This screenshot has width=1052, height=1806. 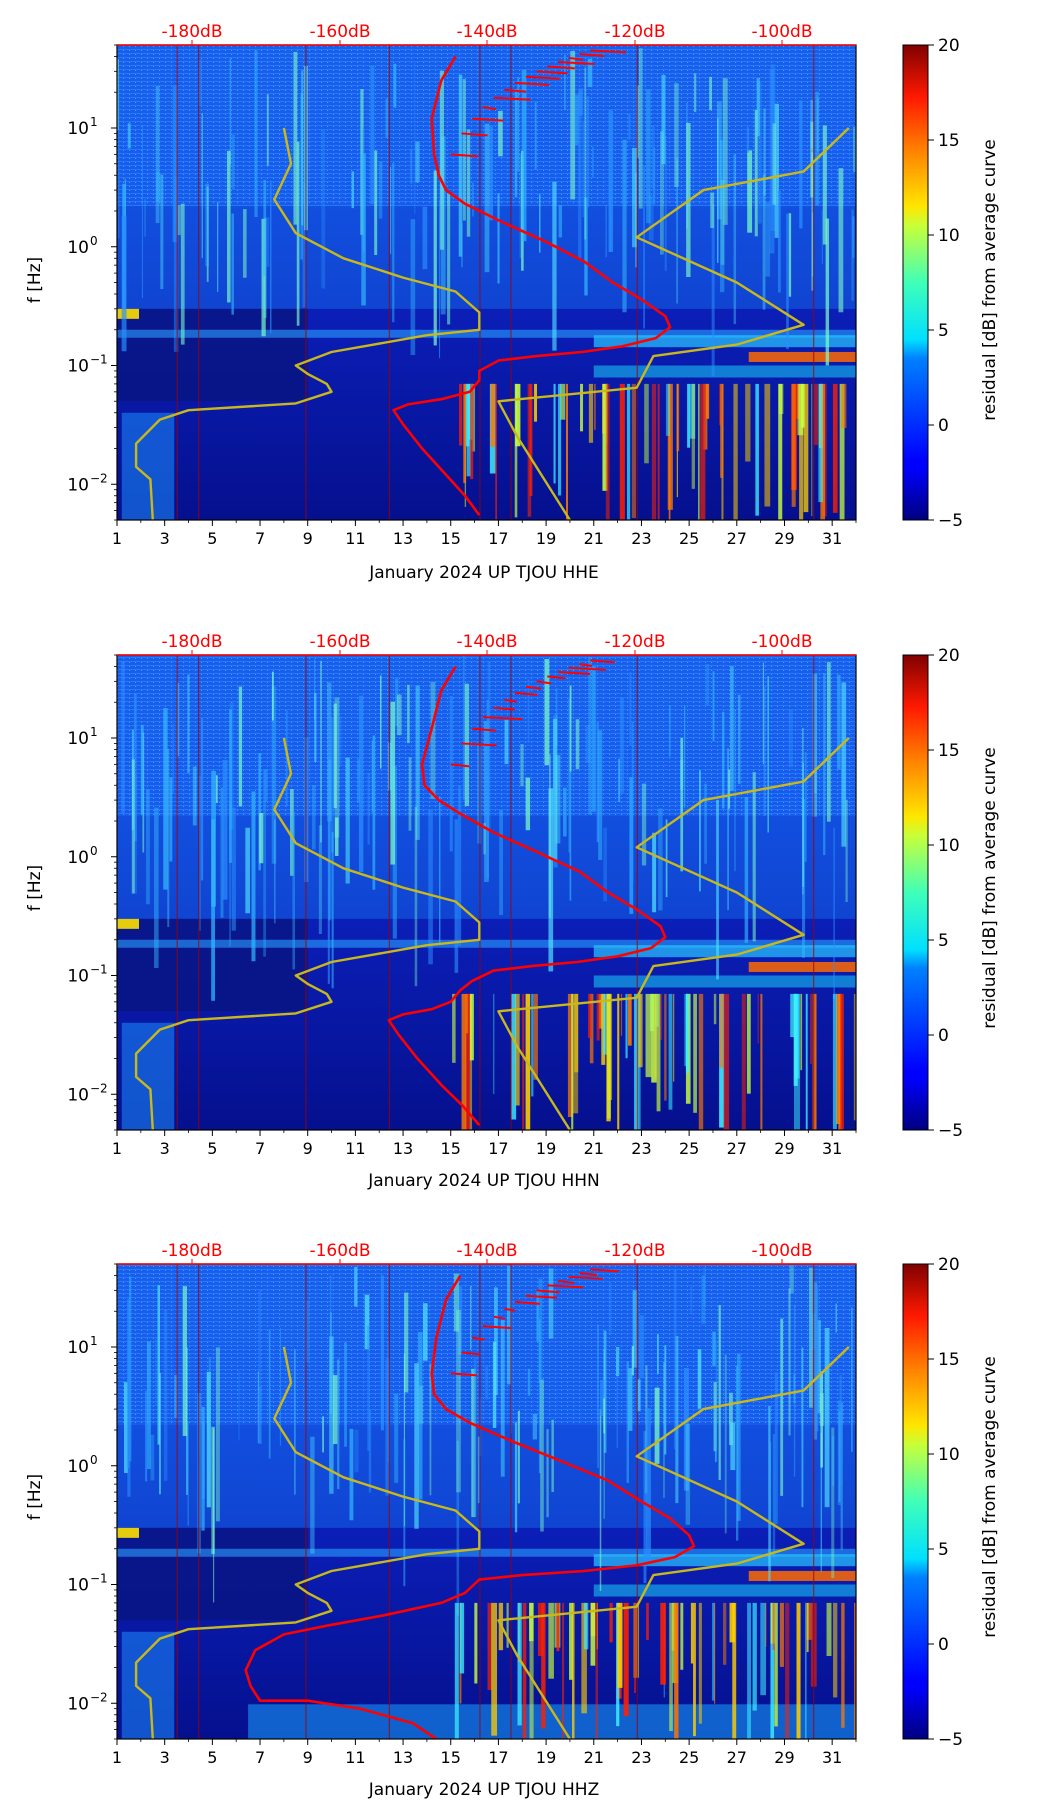 What do you see at coordinates (35, 280) in the screenshot?
I see `panel-1-ylabel: f [Hz]` at bounding box center [35, 280].